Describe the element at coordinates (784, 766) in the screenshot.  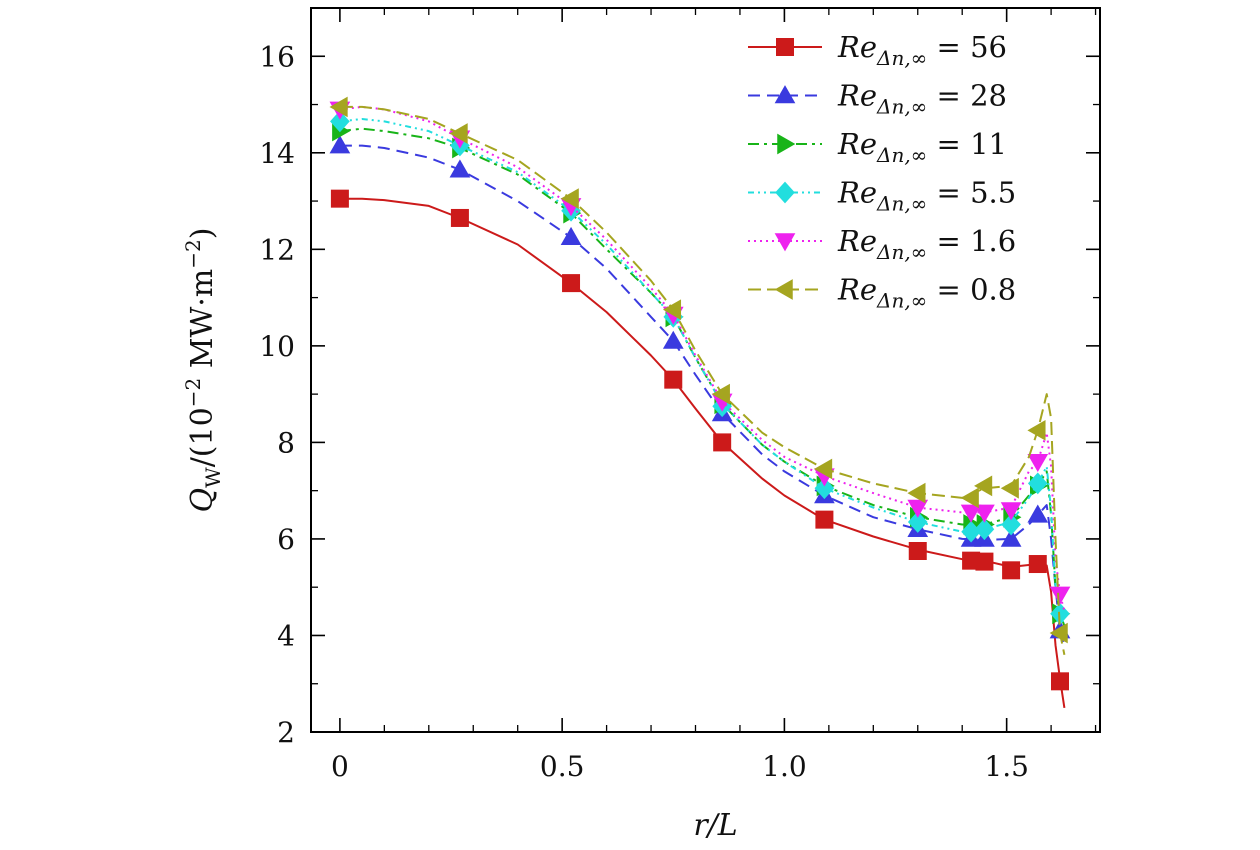
I see `x-tick-label: 1.0` at that location.